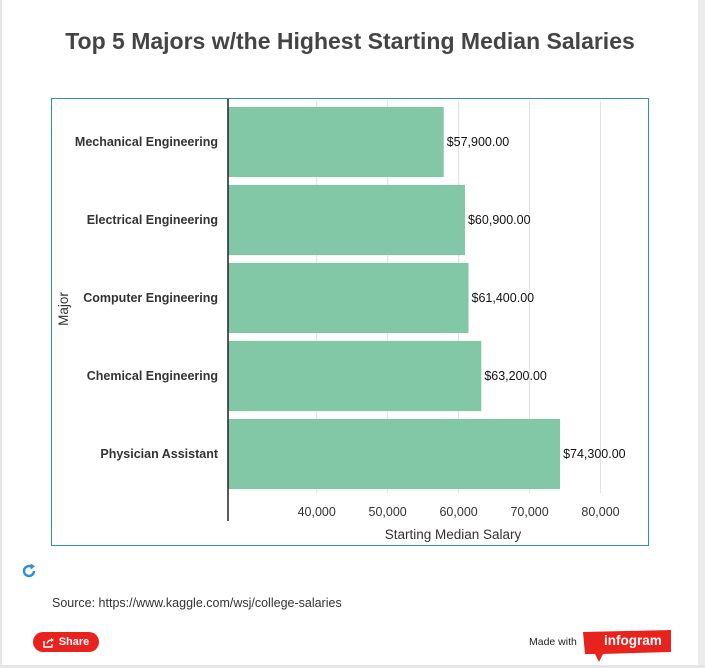 The height and width of the screenshot is (668, 705). Describe the element at coordinates (317, 512) in the screenshot. I see `x-tick-label: 40,000` at that location.